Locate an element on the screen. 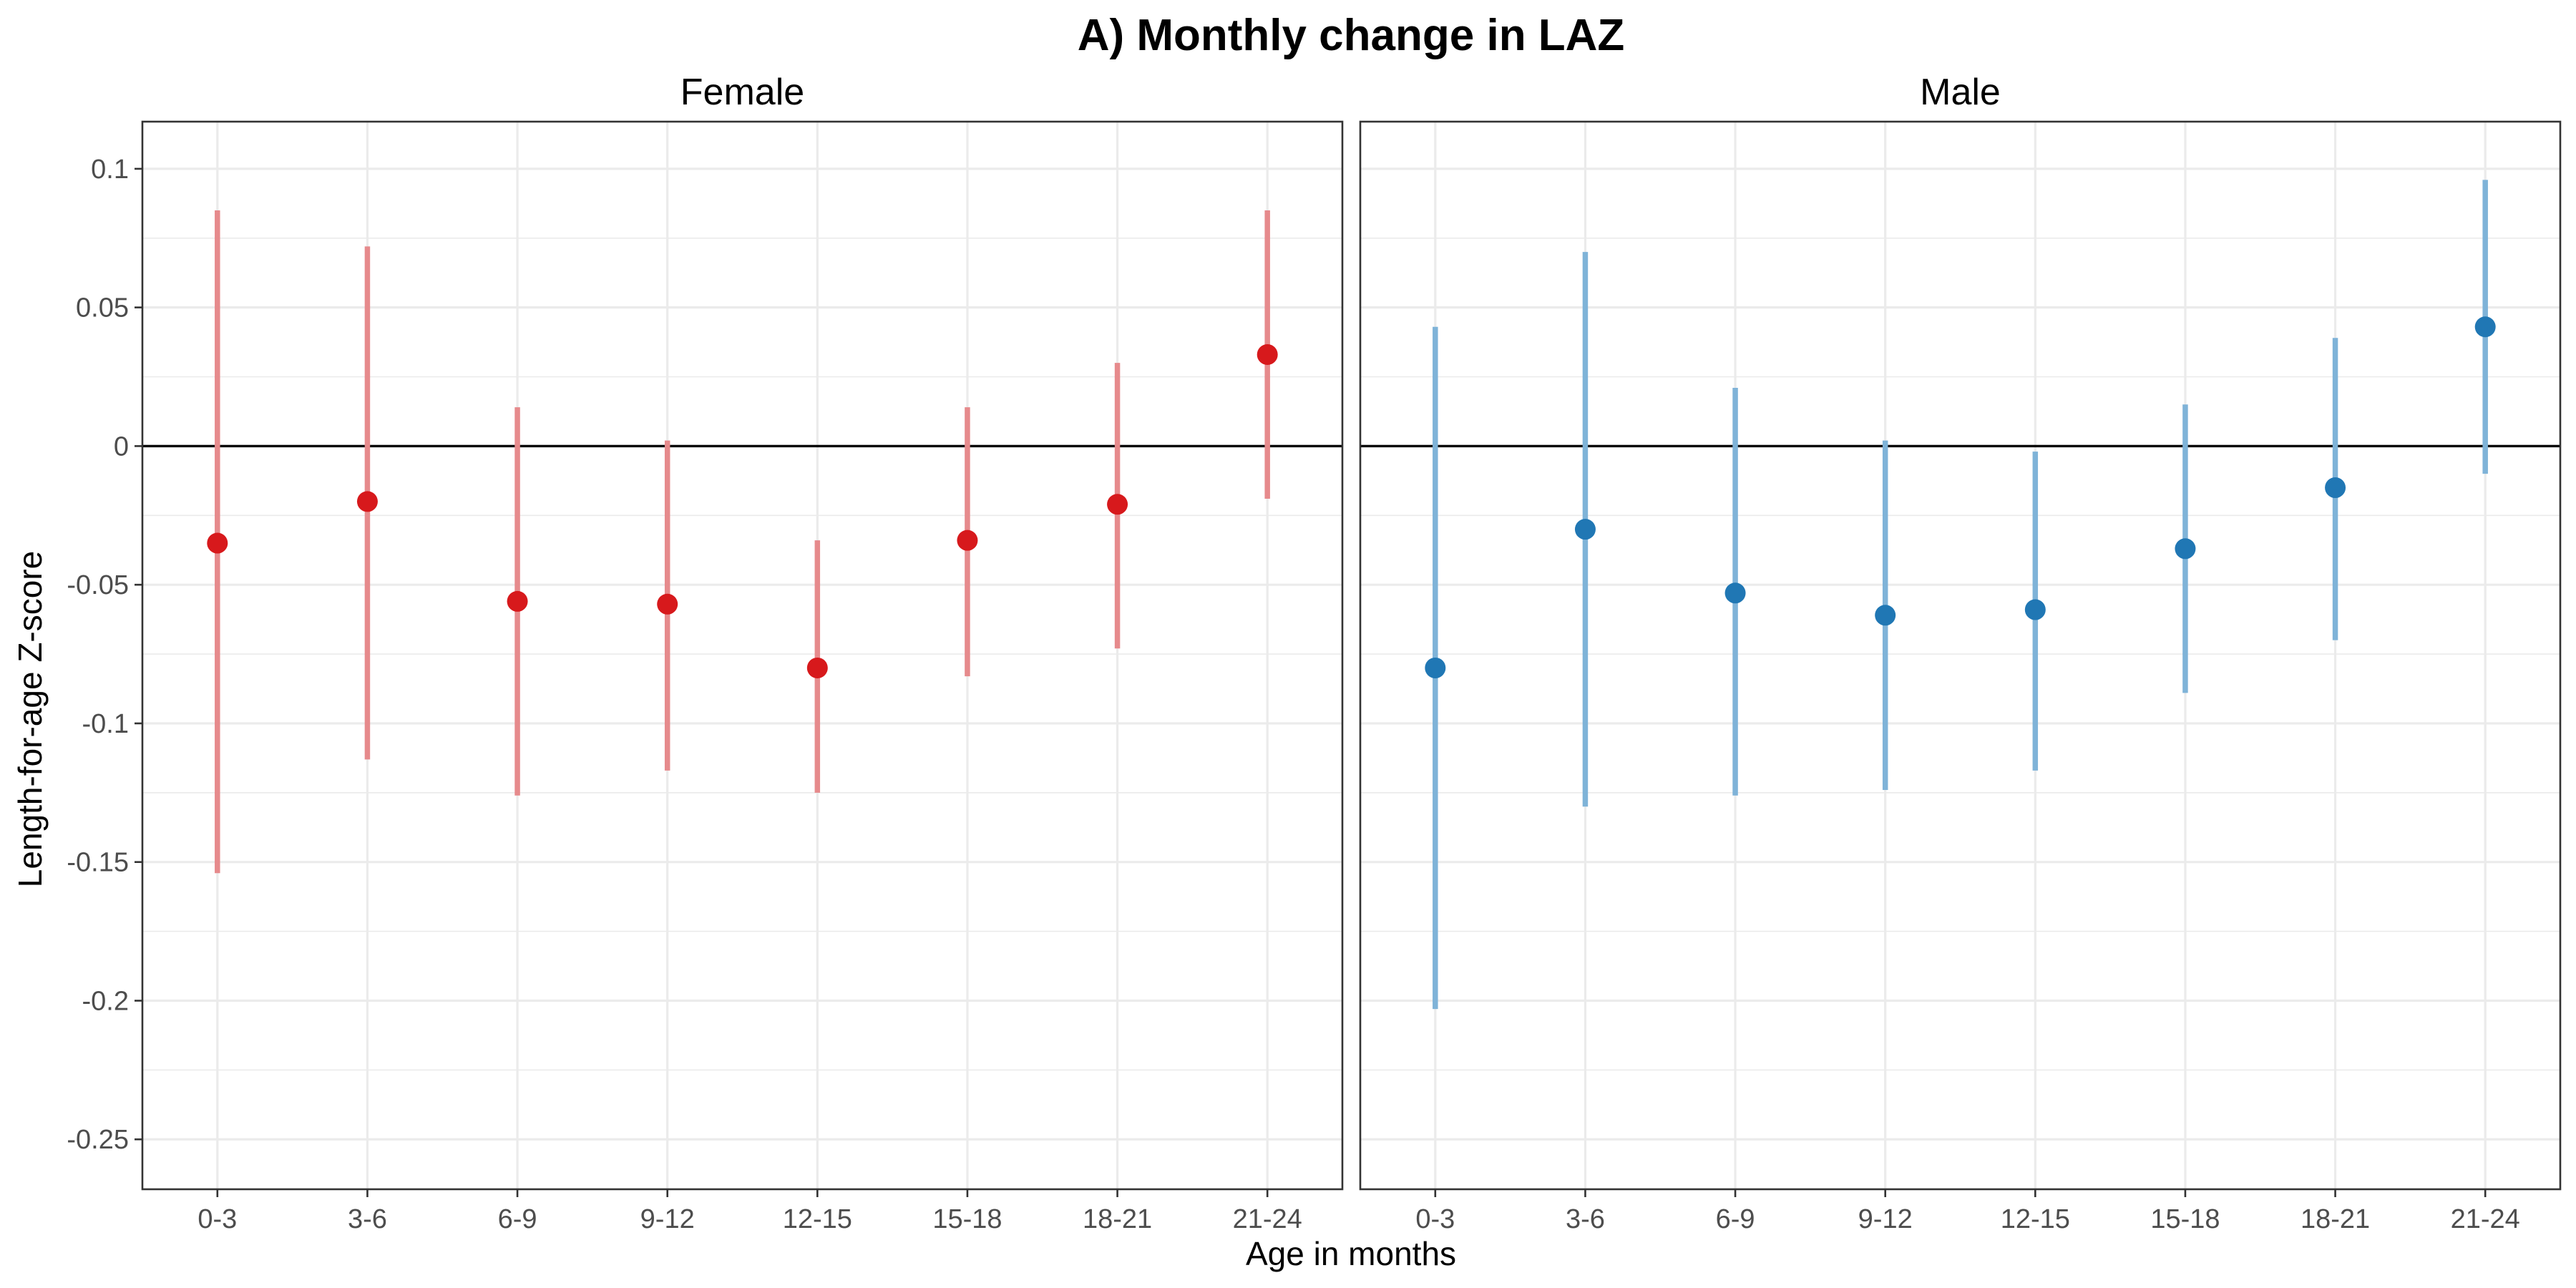  y-tick-label: 0.1 is located at coordinates (110, 170).